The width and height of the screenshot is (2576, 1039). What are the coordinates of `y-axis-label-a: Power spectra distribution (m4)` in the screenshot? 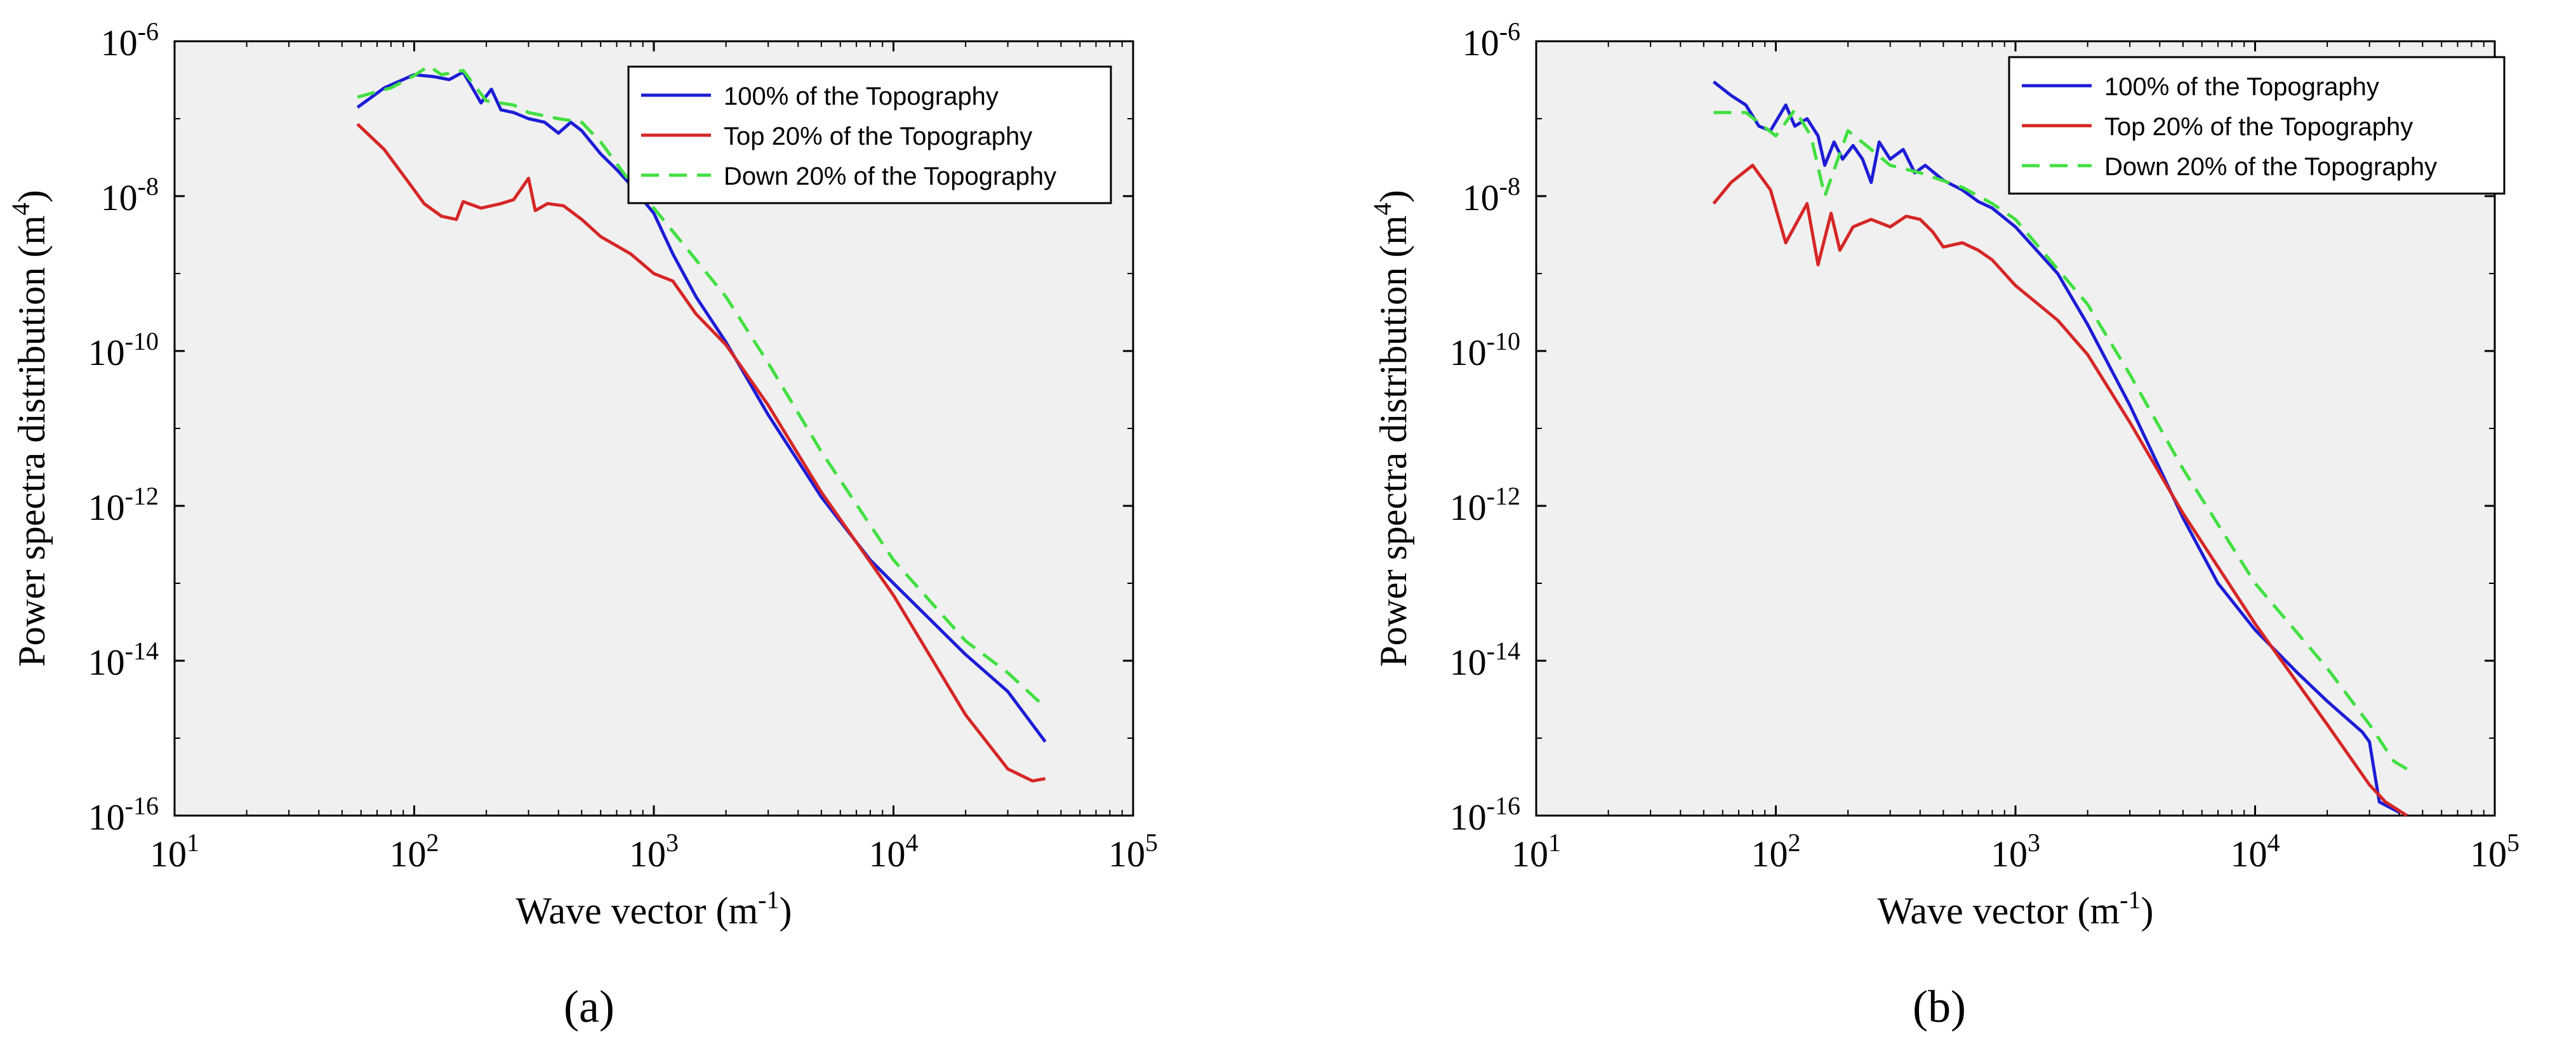 It's located at (29, 428).